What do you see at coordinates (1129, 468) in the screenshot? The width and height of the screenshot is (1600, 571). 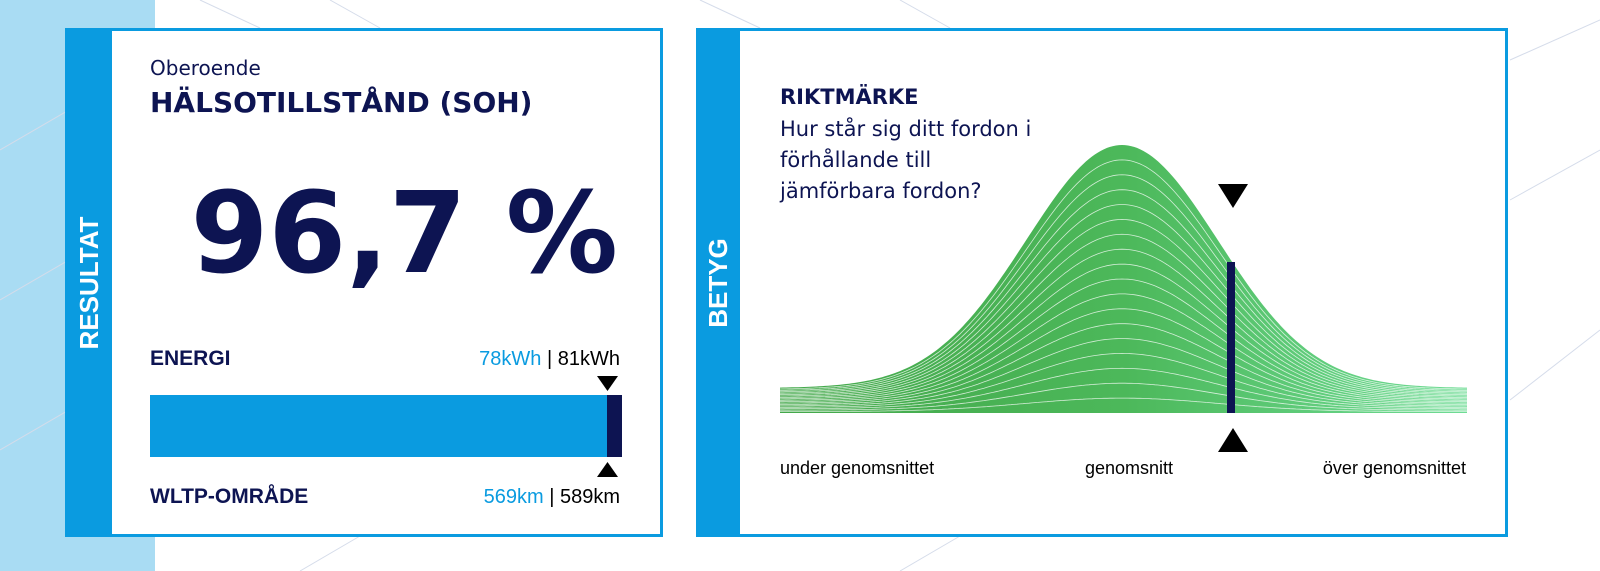 I see `scale-label: genomsnitt` at bounding box center [1129, 468].